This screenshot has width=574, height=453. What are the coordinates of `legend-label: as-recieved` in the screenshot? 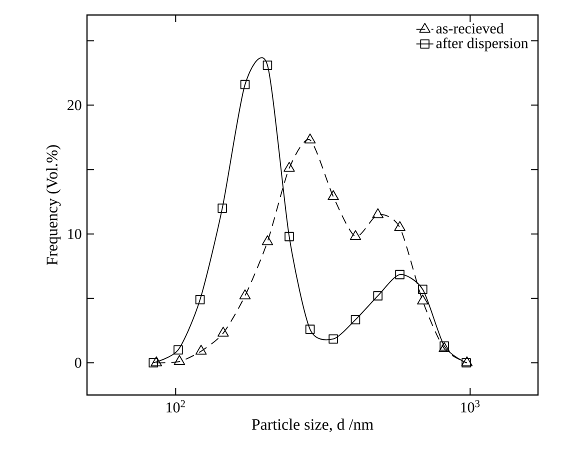 It's located at (470, 28).